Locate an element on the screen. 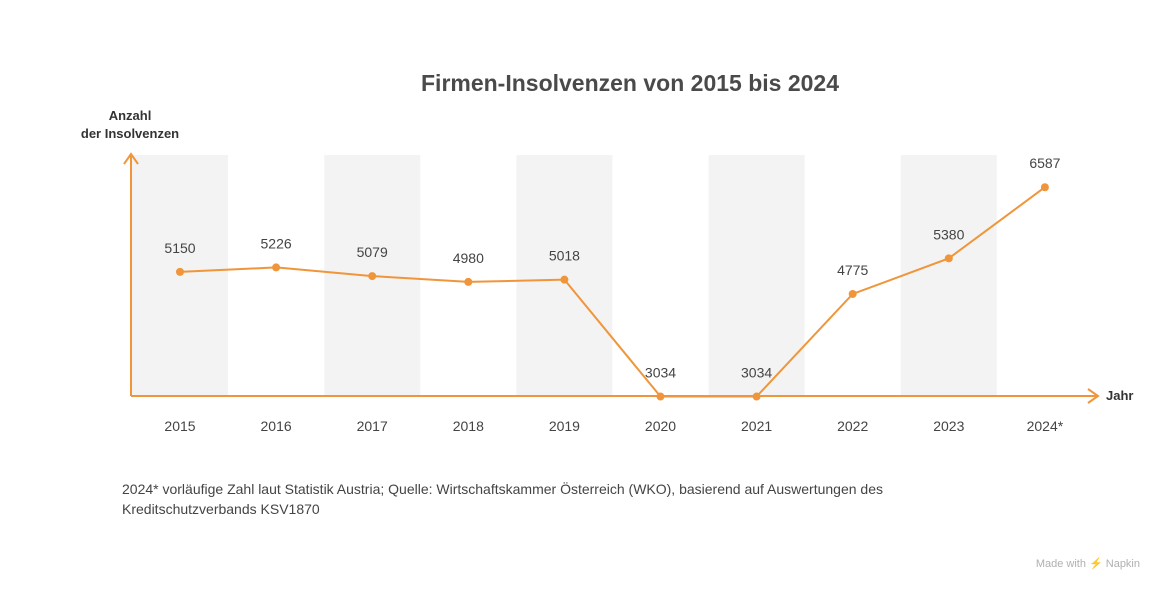 The width and height of the screenshot is (1164, 590). data-label: 5380 is located at coordinates (948, 234).